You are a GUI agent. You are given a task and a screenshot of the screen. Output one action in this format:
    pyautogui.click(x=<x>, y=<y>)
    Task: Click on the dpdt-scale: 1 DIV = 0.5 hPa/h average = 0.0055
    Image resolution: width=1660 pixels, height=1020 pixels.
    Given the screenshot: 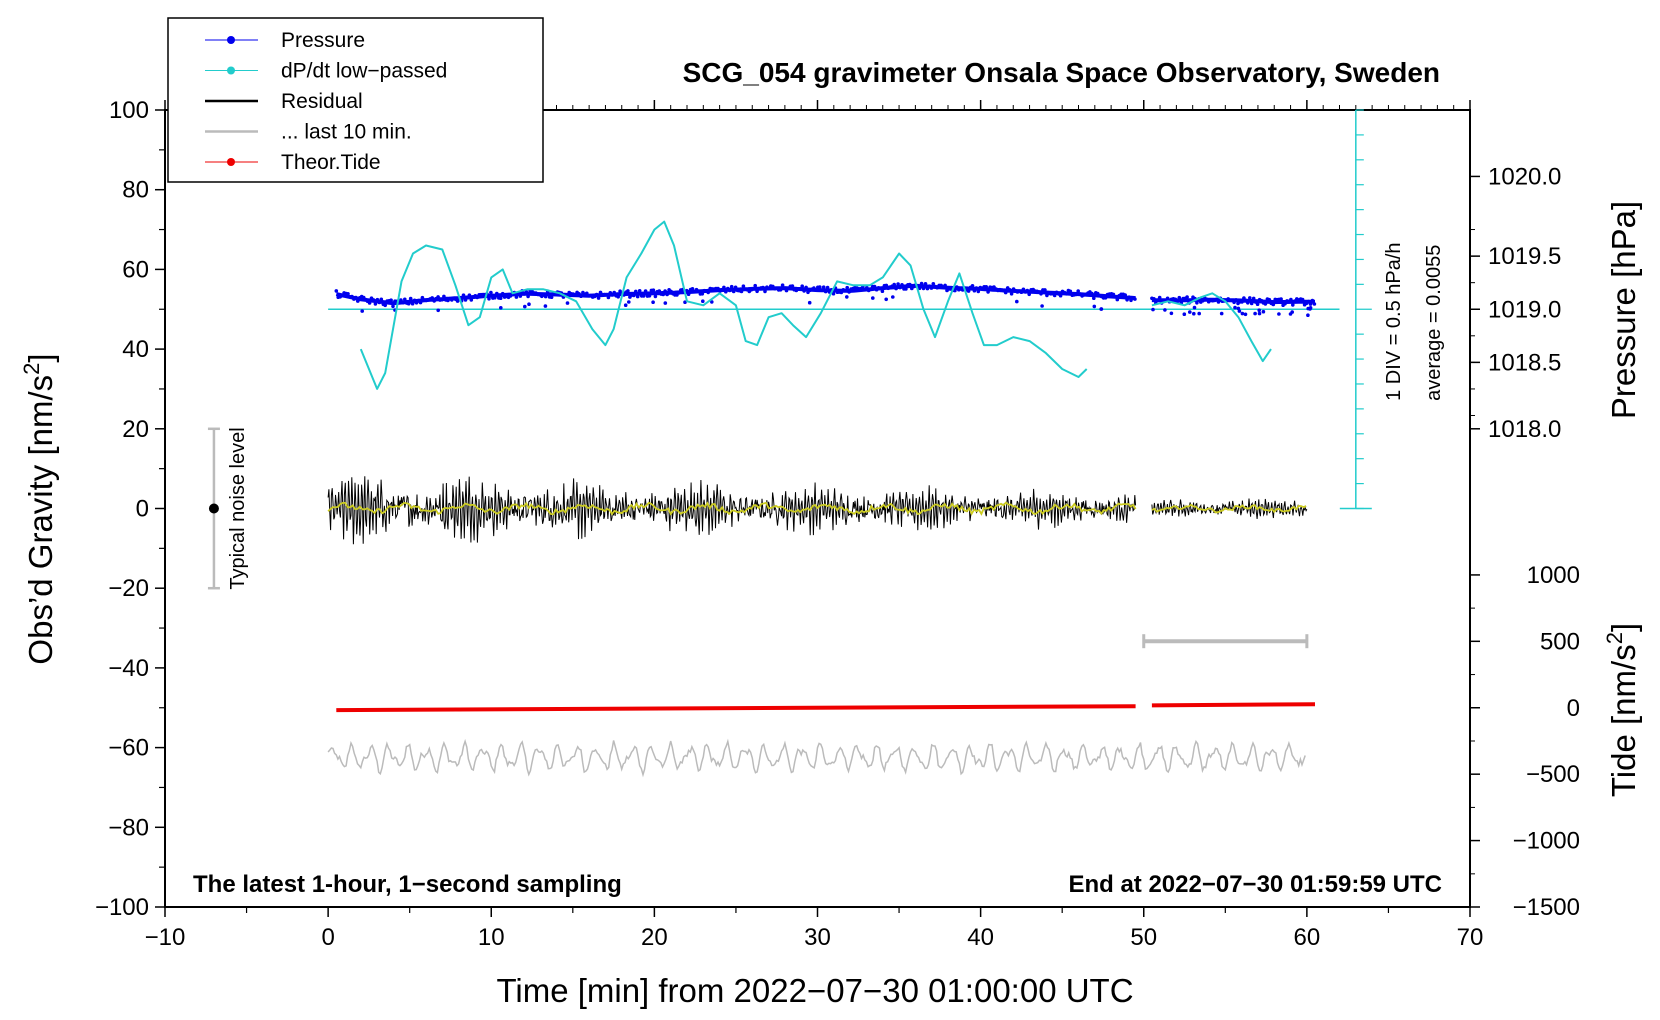 What is the action you would take?
    pyautogui.click(x=1392, y=309)
    